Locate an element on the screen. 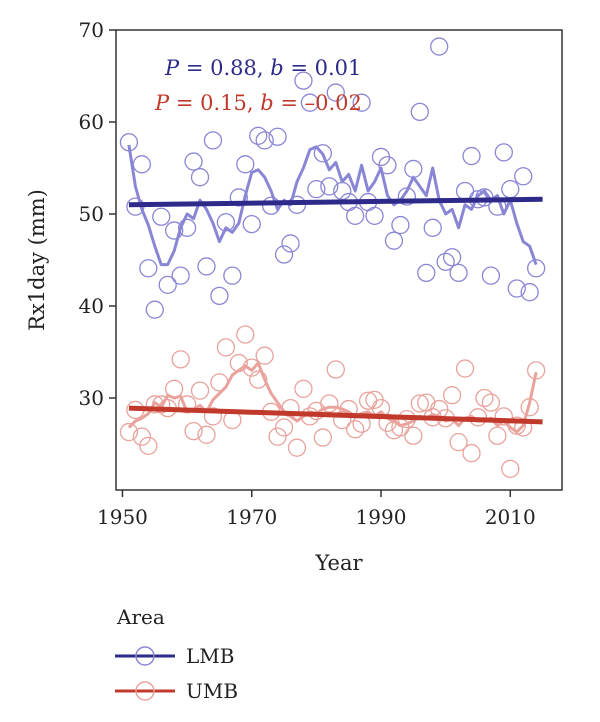 Image resolution: width=600 pixels, height=722 pixels. y-tick-label: 30 is located at coordinates (91, 398).